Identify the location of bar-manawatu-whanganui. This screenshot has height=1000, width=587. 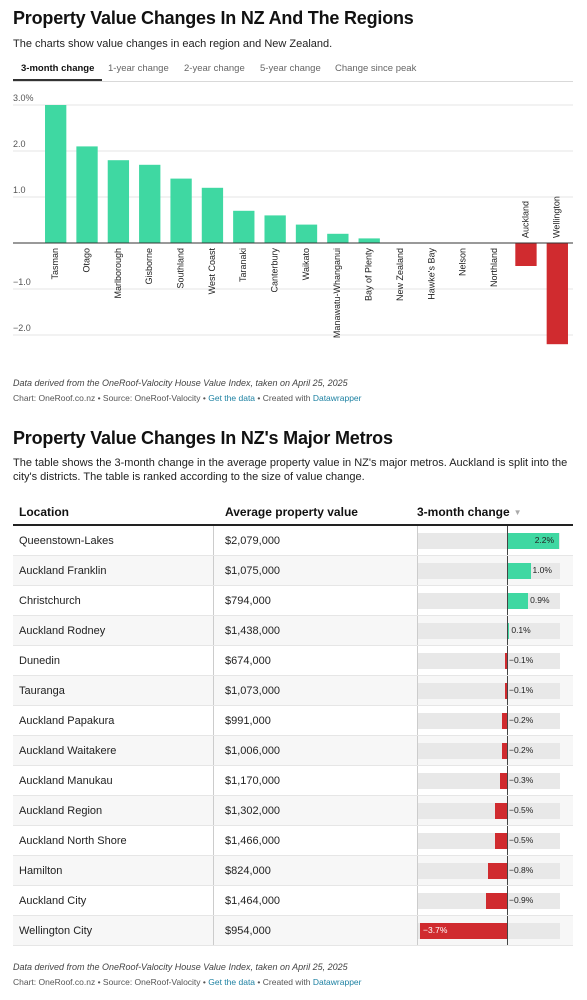
(338, 238).